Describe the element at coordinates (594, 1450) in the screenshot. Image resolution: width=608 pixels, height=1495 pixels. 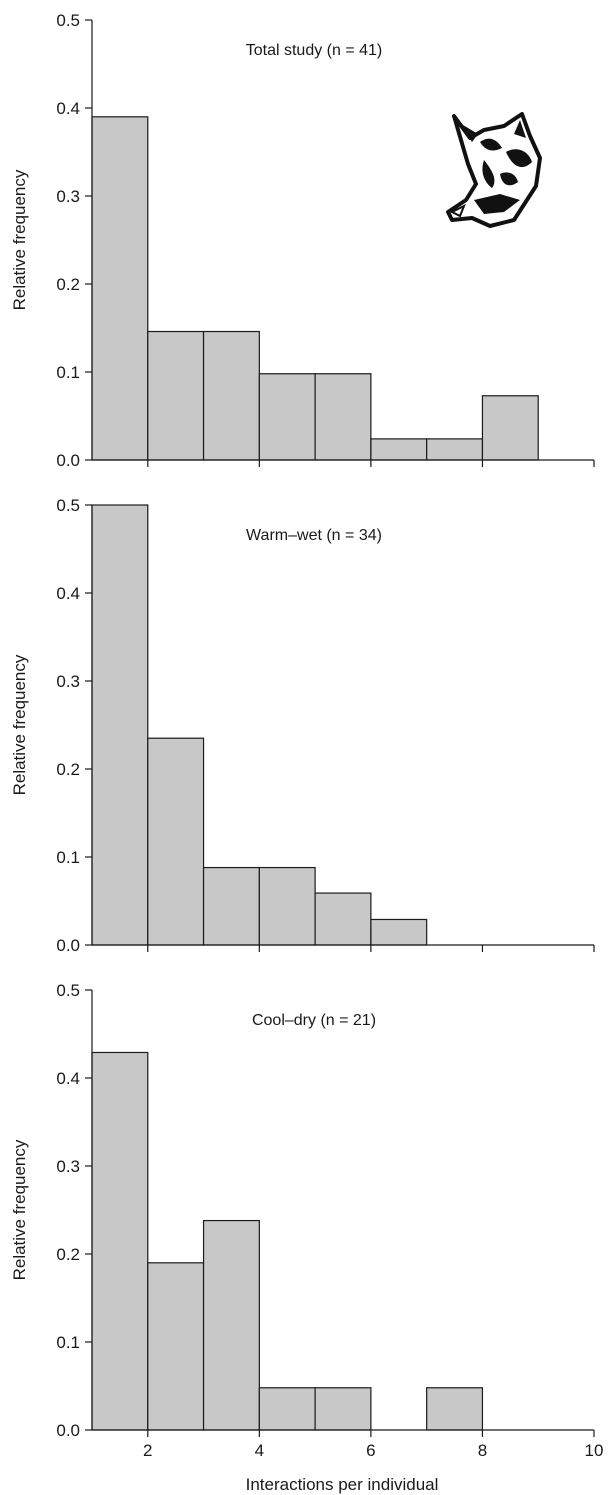
I see `x-tick-label: 10` at that location.